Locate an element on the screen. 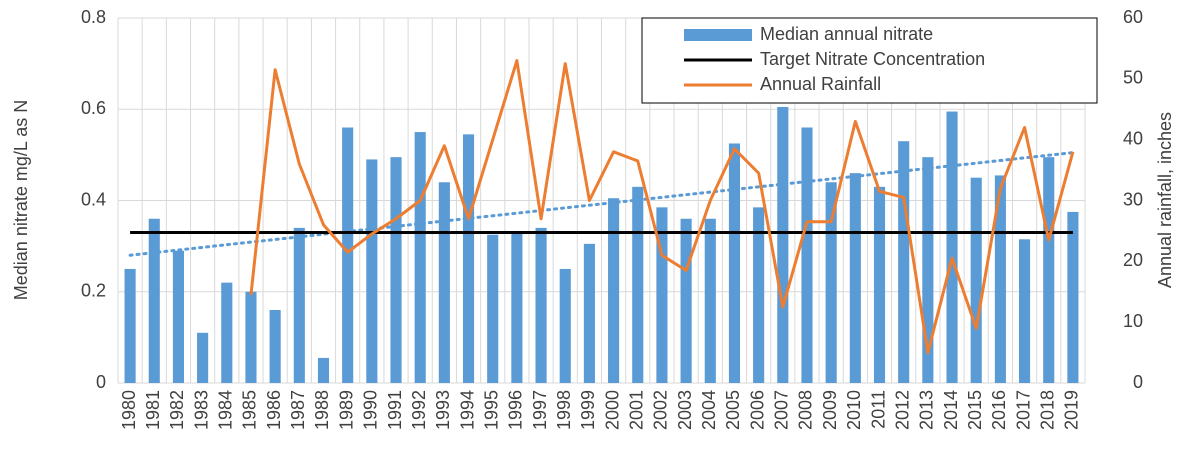 Image resolution: width=1184 pixels, height=452 pixels. x-tick-label: 2006 is located at coordinates (757, 410).